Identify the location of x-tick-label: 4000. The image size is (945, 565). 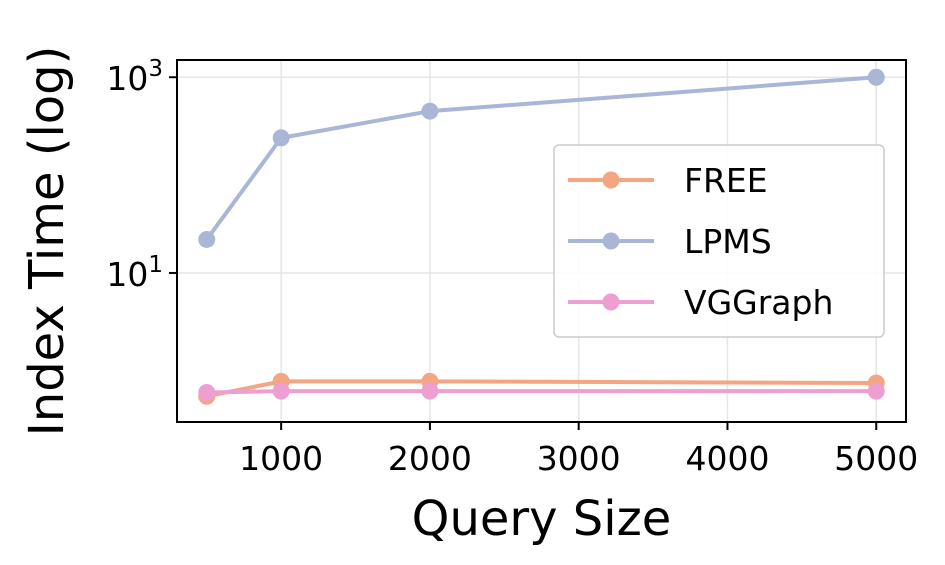
(727, 458).